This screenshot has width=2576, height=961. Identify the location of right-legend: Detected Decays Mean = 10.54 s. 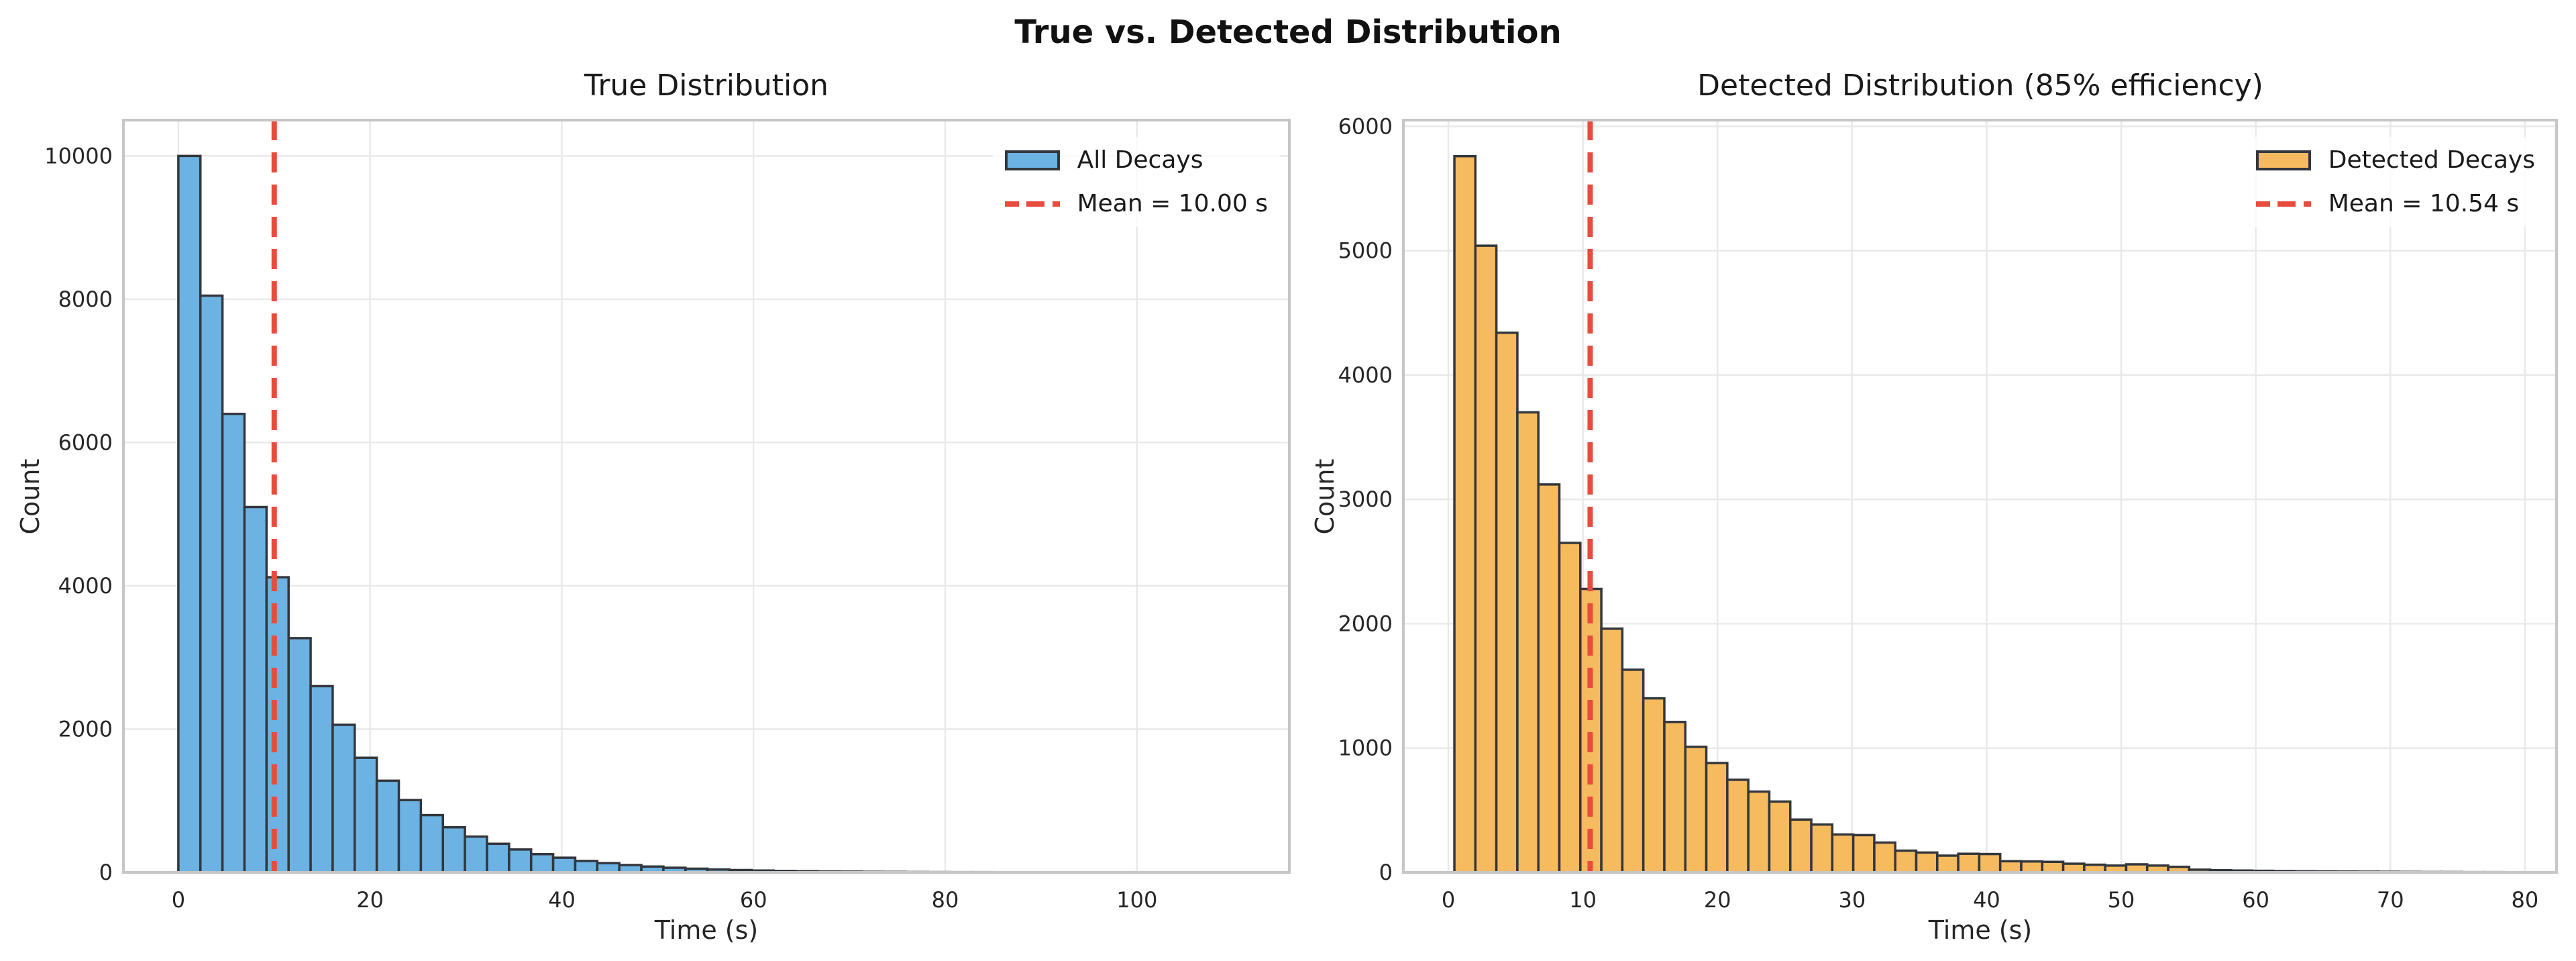
(2395, 182).